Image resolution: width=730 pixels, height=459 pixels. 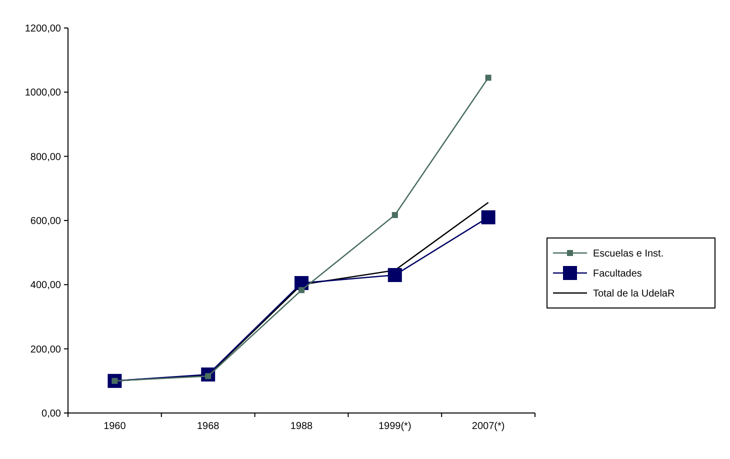 What do you see at coordinates (634, 294) in the screenshot?
I see `legend-label: Total de la UdelaR` at bounding box center [634, 294].